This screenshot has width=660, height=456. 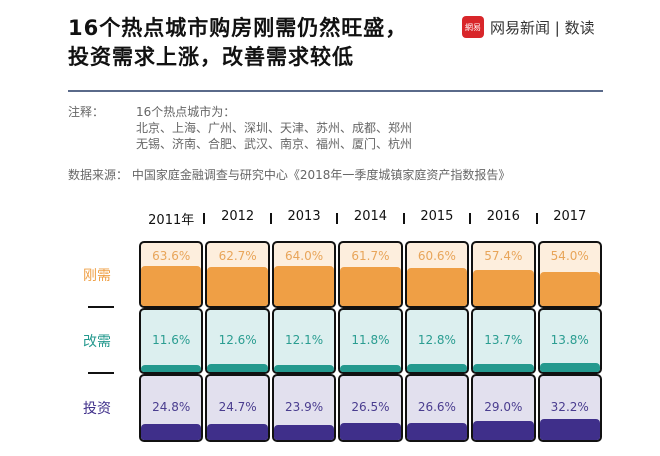 I want to click on year-label: 2012, so click(x=238, y=218).